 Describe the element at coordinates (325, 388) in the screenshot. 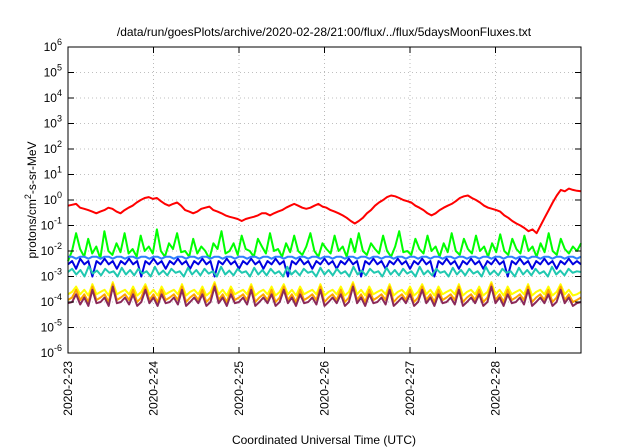

I see `x-tick-label: 2020-2-26` at that location.